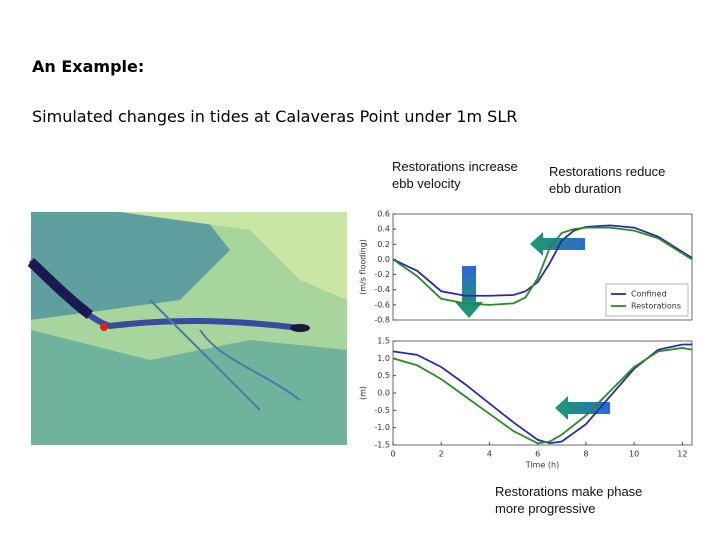 This screenshot has height=545, width=720. What do you see at coordinates (382, 274) in the screenshot?
I see `y-tick-label: -0.2` at bounding box center [382, 274].